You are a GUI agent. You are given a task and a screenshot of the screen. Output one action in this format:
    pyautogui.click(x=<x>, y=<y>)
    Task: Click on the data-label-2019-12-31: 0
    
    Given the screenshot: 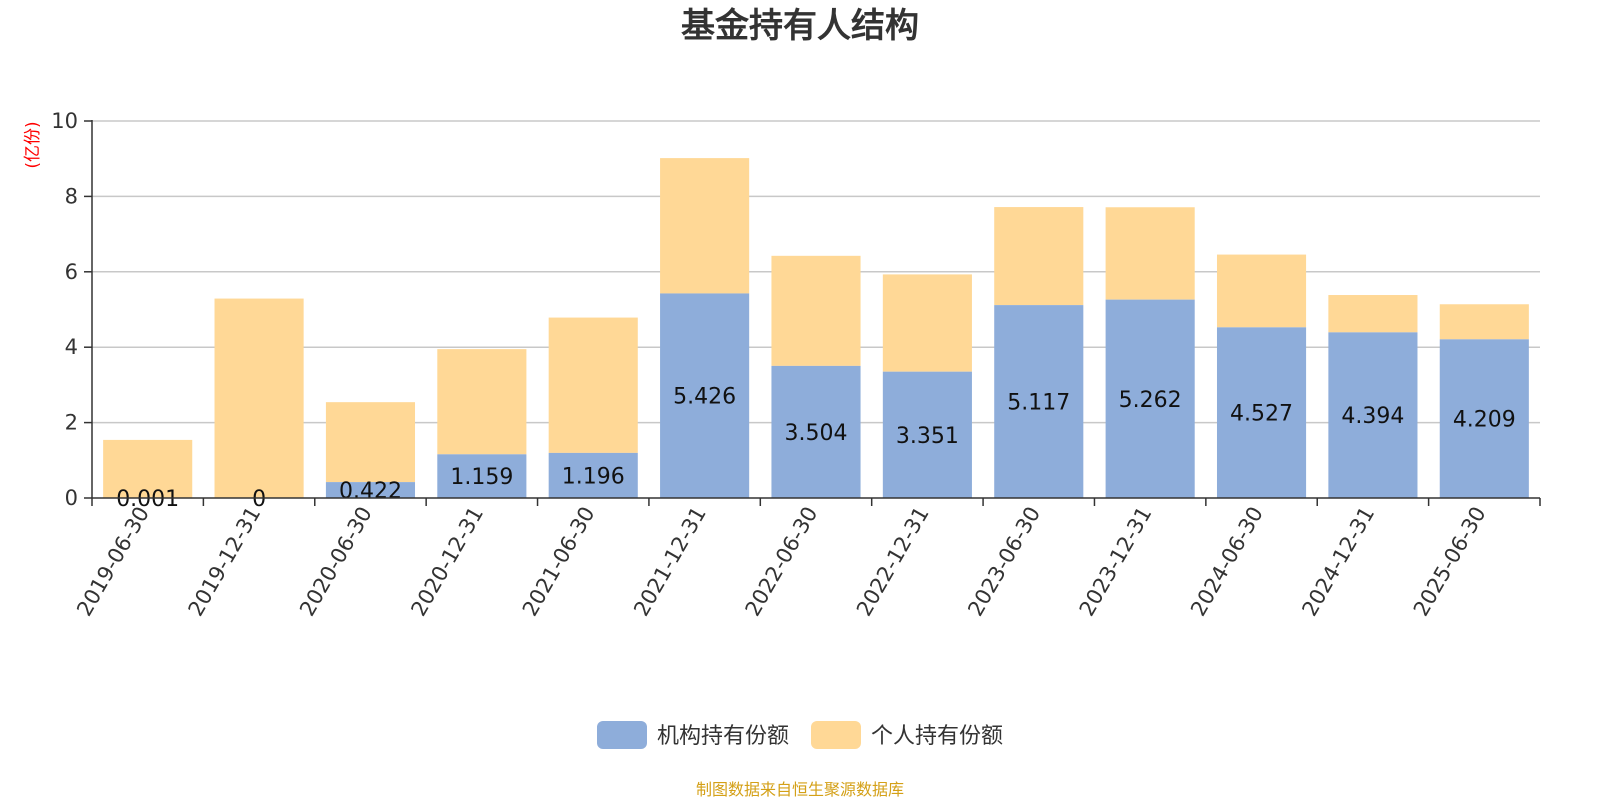 What is the action you would take?
    pyautogui.click(x=259, y=499)
    